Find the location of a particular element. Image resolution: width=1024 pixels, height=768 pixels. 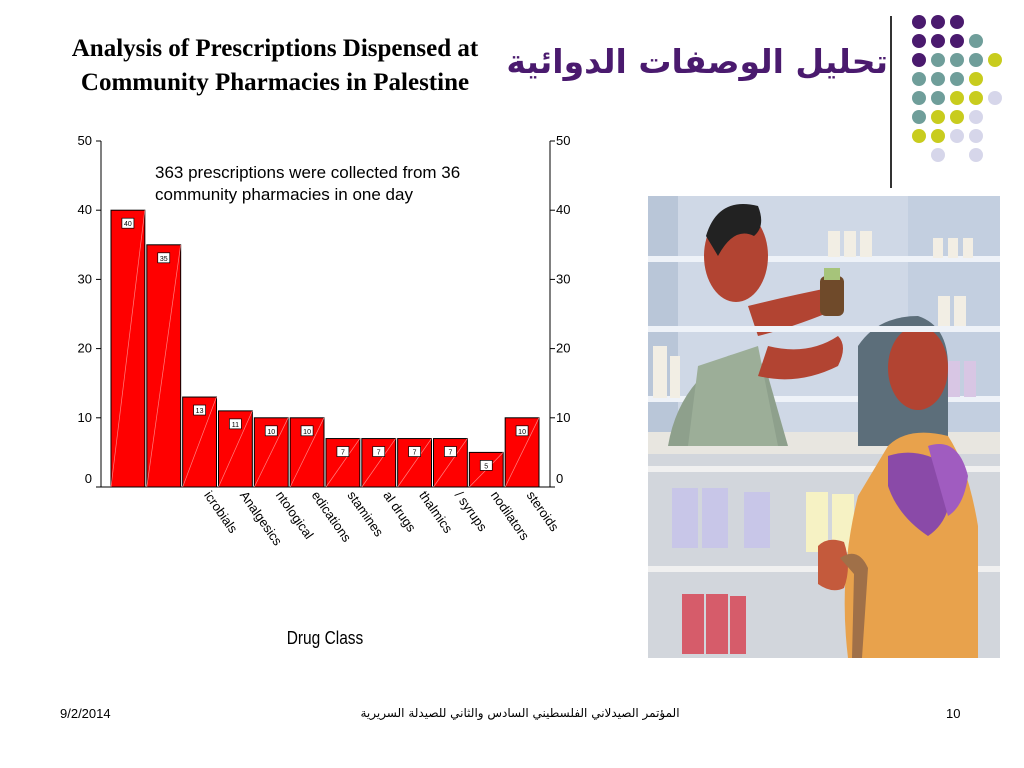

y-tick-label-left: 0 is located at coordinates (88, 478).